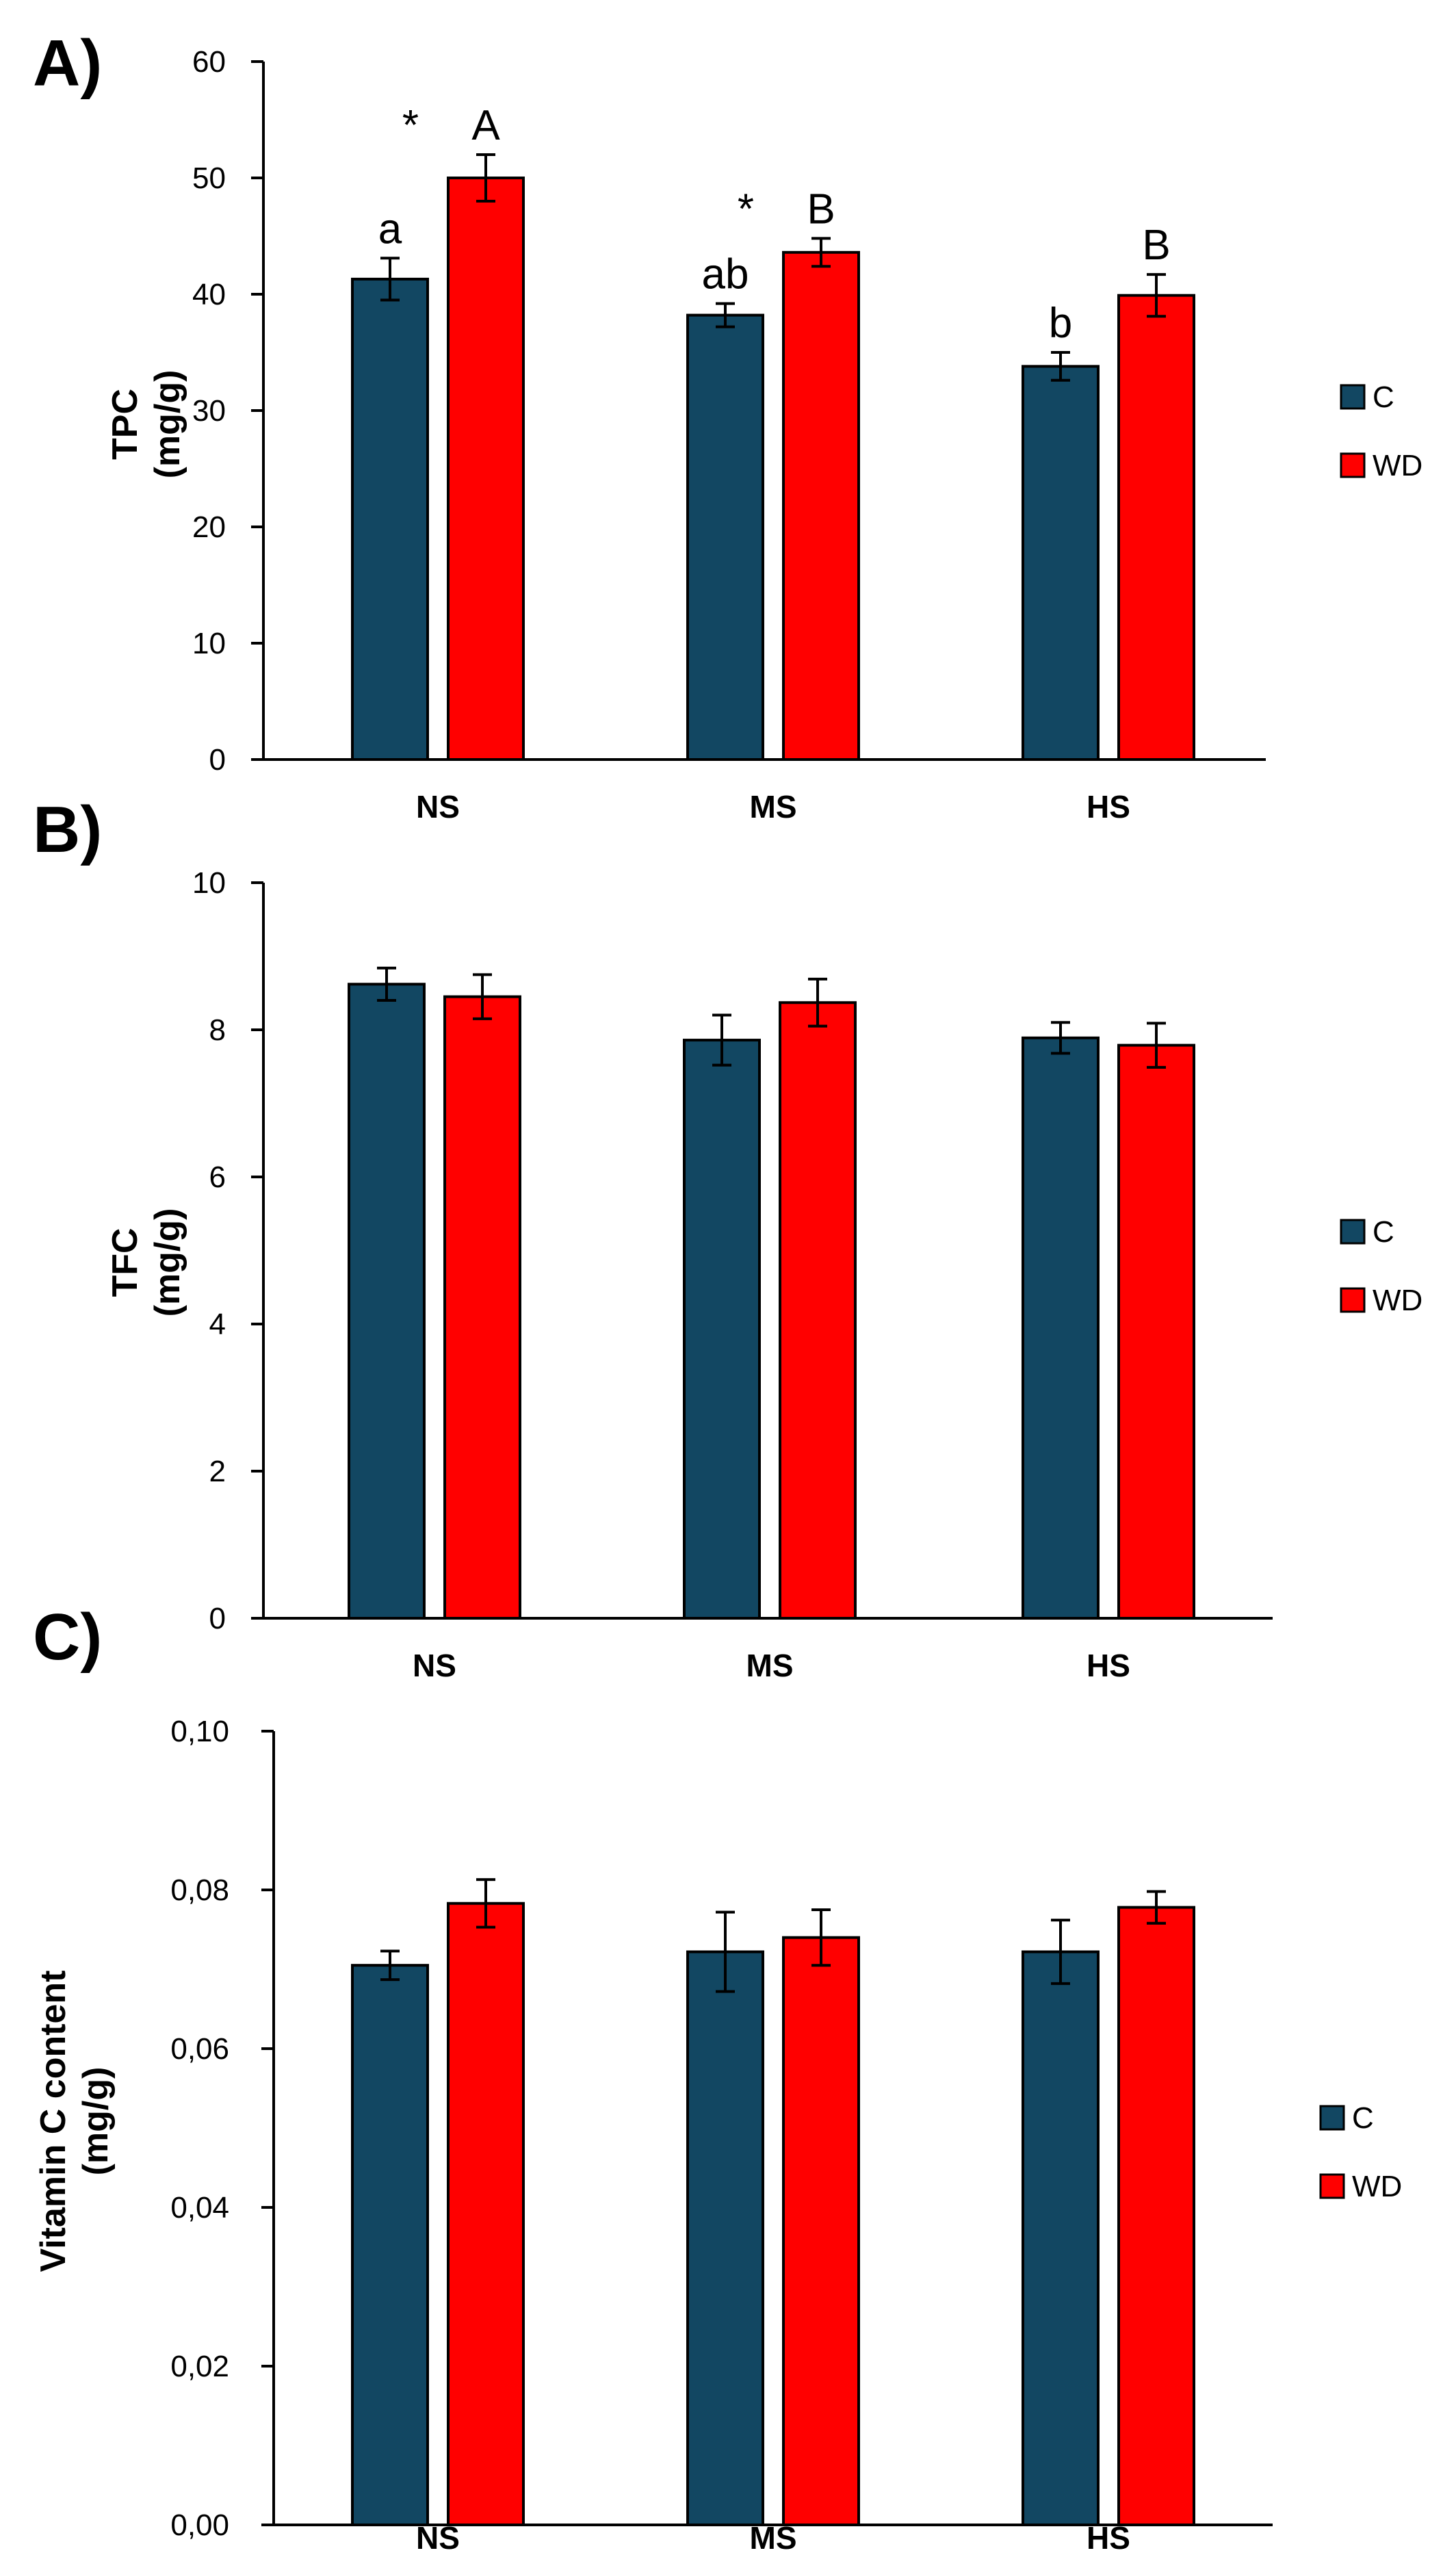  What do you see at coordinates (390, 228) in the screenshot?
I see `significance-letter: a` at bounding box center [390, 228].